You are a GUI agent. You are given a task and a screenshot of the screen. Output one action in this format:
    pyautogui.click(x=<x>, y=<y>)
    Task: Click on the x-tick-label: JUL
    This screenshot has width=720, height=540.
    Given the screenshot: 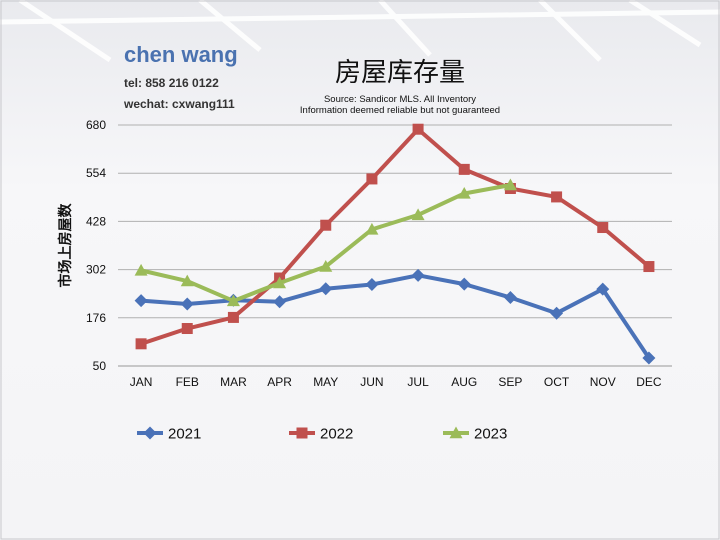 What is the action you would take?
    pyautogui.click(x=418, y=382)
    